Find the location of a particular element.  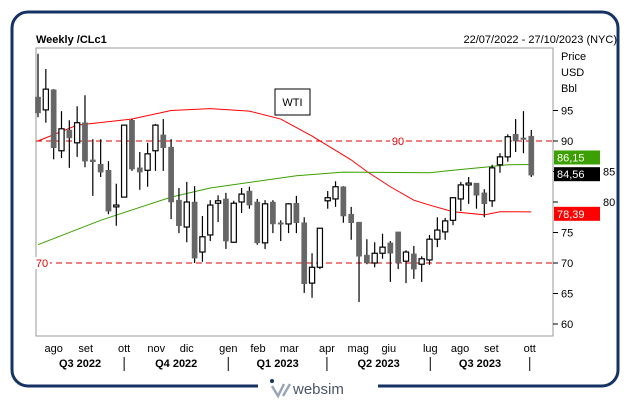

green-ma-value-badge-text: 86,15 is located at coordinates (571, 158).